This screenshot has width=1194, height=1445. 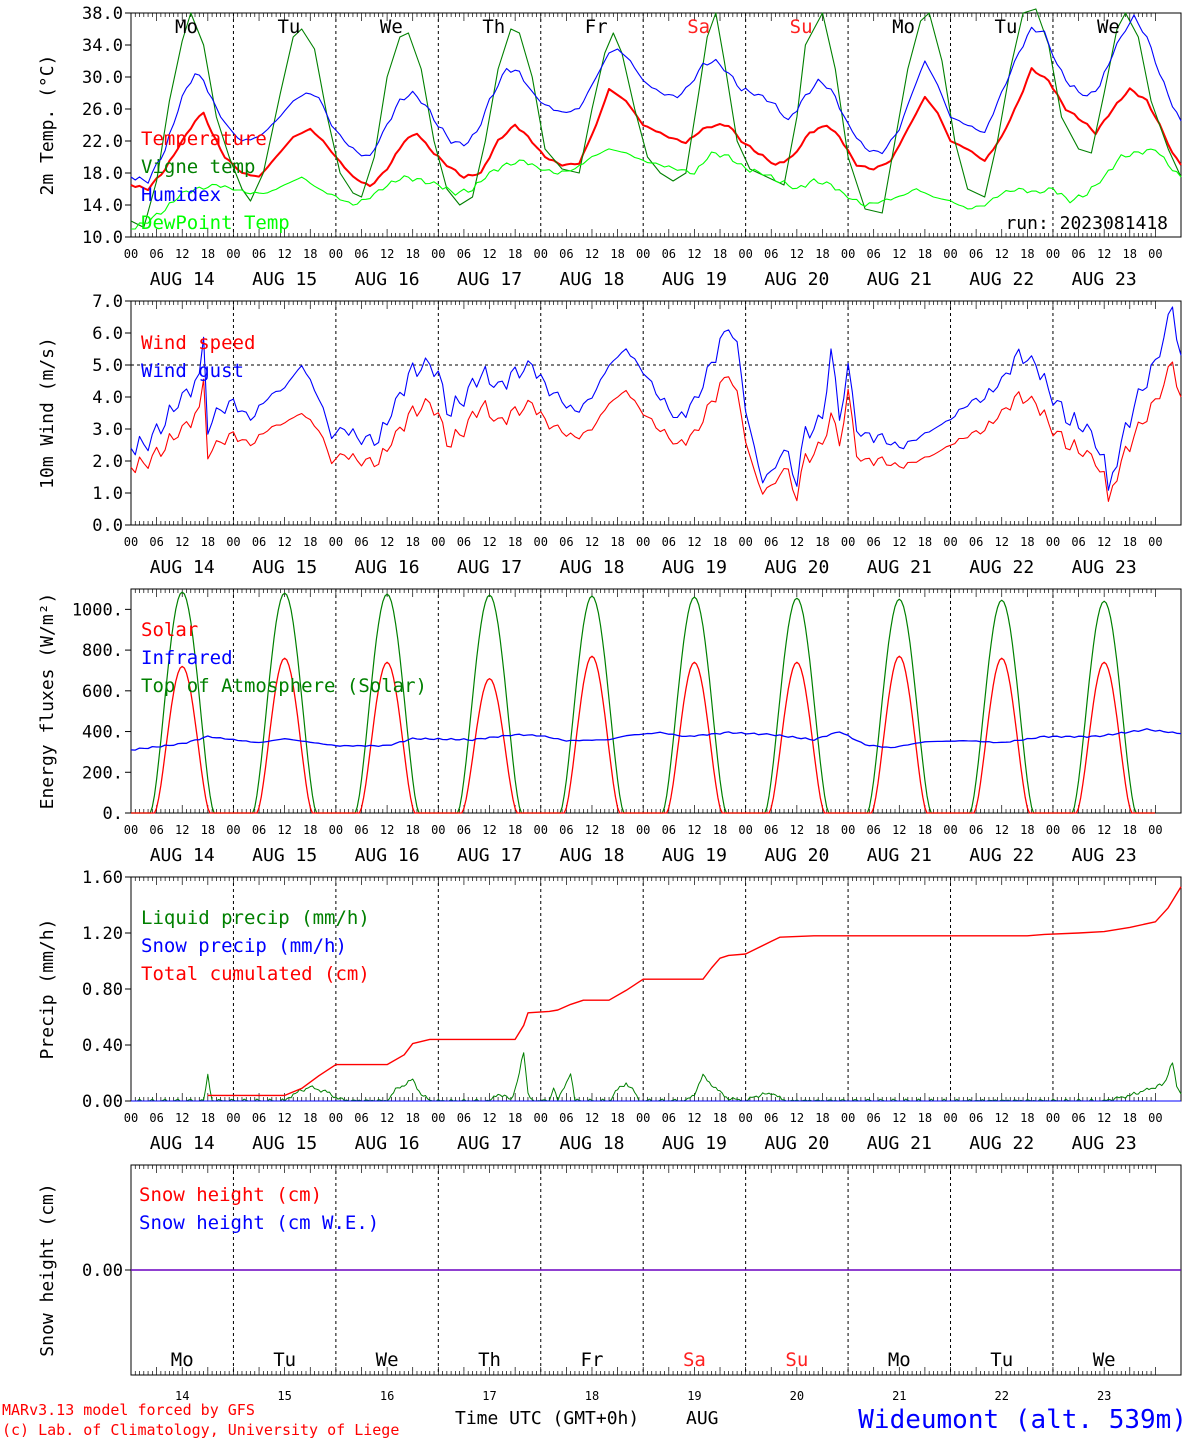 What do you see at coordinates (107, 366) in the screenshot?
I see `y-tick-label: 5.0` at bounding box center [107, 366].